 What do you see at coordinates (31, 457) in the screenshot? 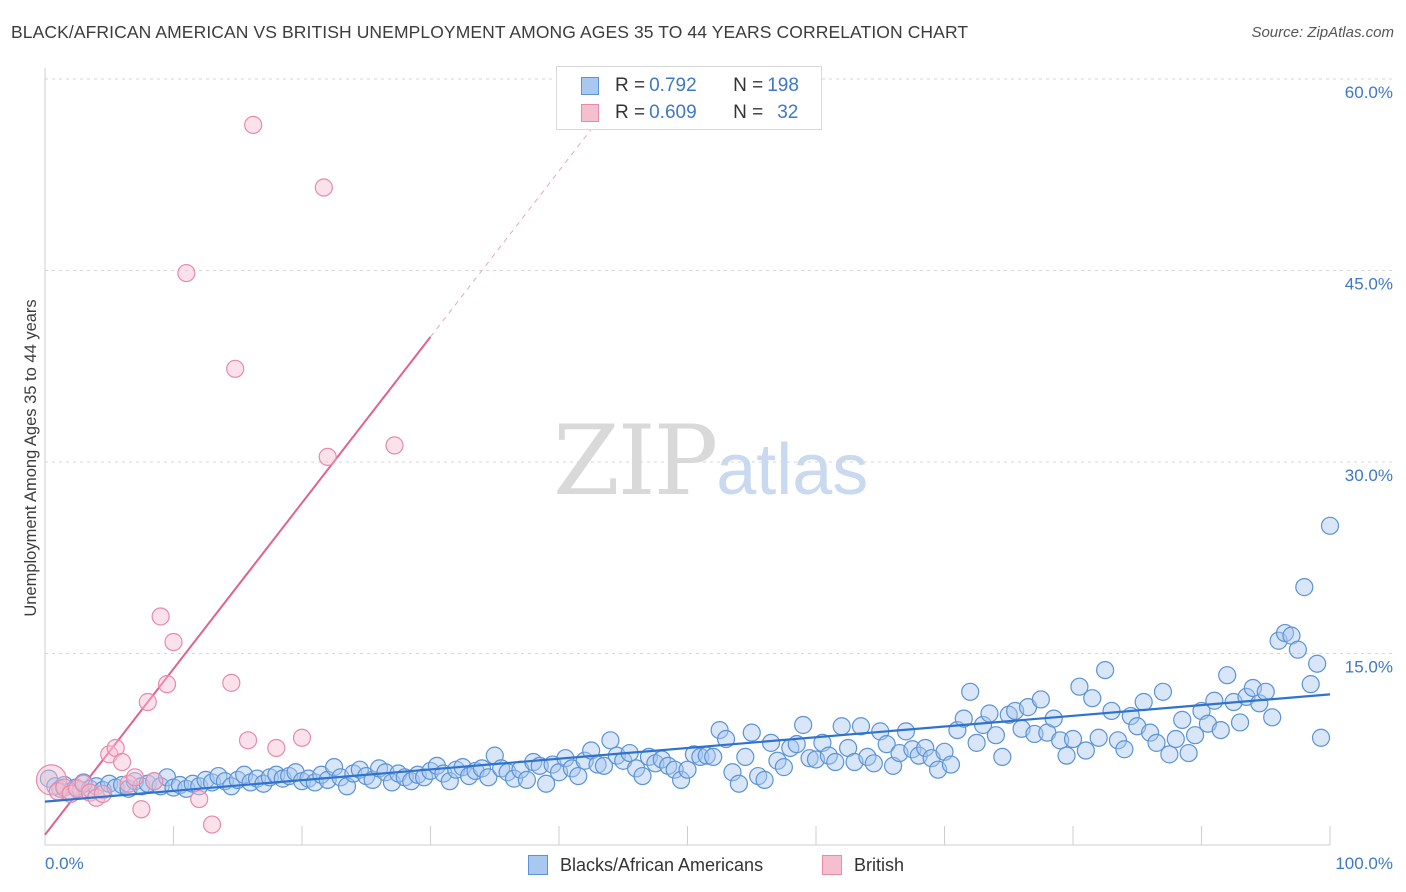
I see `y-axis-title: Unemployment Among Ages 35 to 44 years` at bounding box center [31, 457].